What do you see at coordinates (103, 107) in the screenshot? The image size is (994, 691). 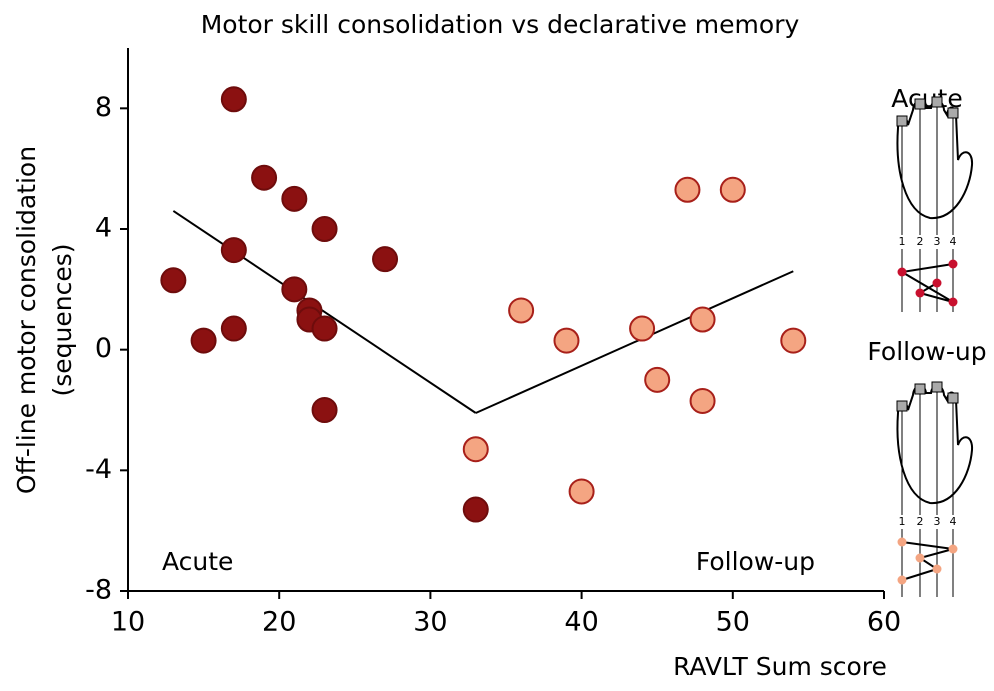 I see `y-tick-label: 8` at bounding box center [103, 107].